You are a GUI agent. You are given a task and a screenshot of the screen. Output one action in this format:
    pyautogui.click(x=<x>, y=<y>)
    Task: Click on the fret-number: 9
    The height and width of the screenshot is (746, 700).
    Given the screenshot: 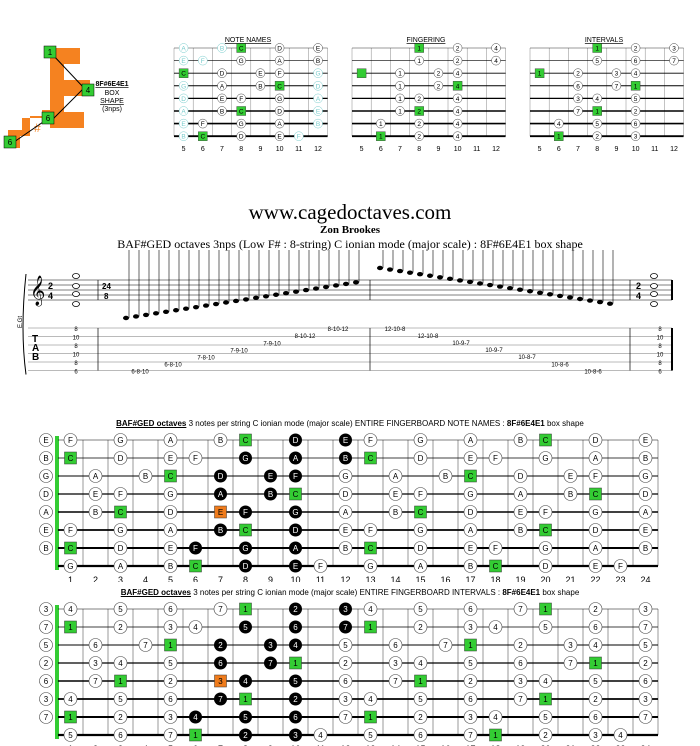 What is the action you would take?
    pyautogui.click(x=270, y=745)
    